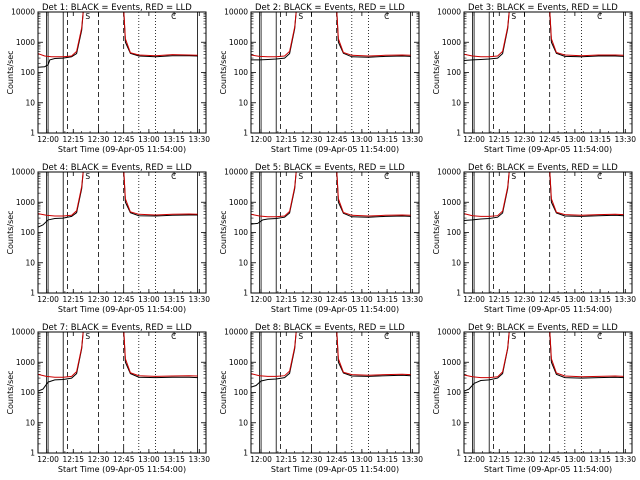  Describe the element at coordinates (330, 168) in the screenshot. I see `panel-title: Det 5: BLACK = Events, RED = LLD` at that location.